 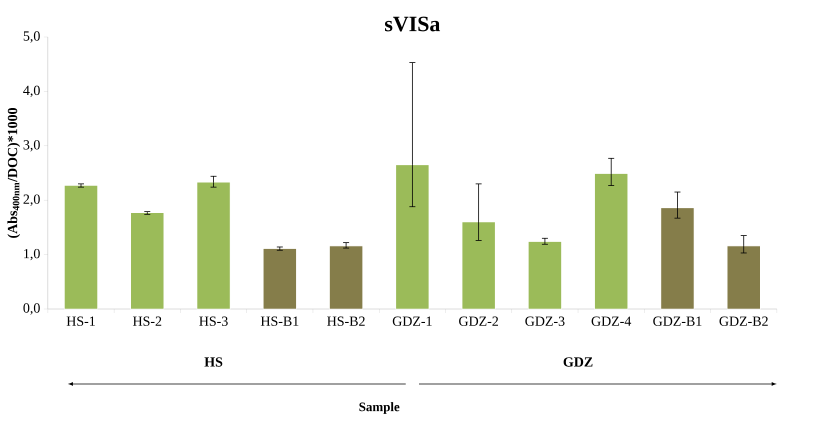 I want to click on text: Sample, so click(x=379, y=408).